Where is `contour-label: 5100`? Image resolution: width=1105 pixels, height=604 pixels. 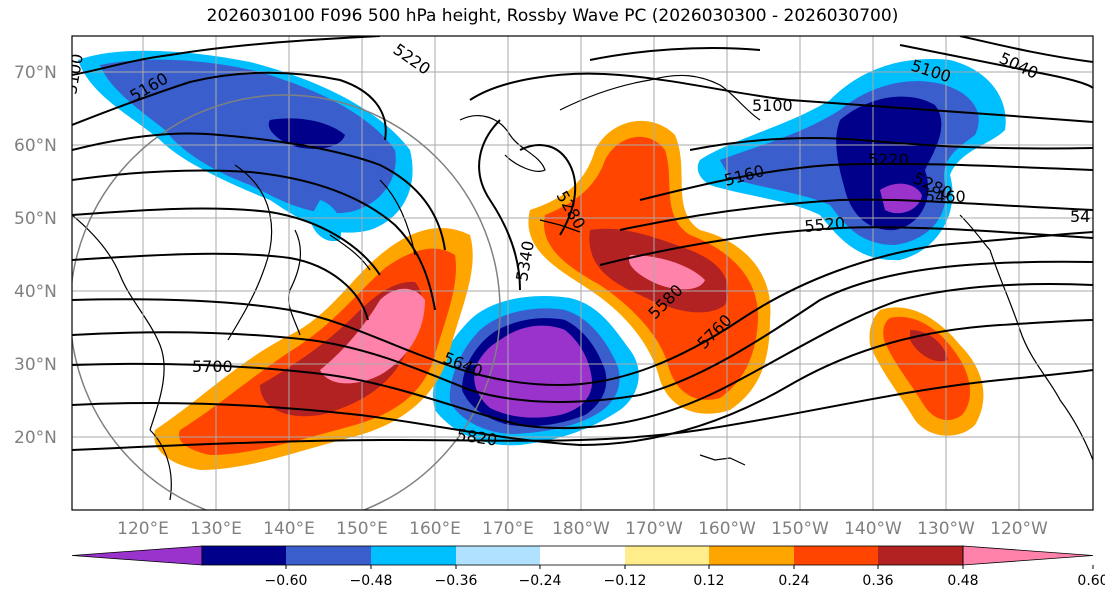 contour-label: 5100 is located at coordinates (772, 105).